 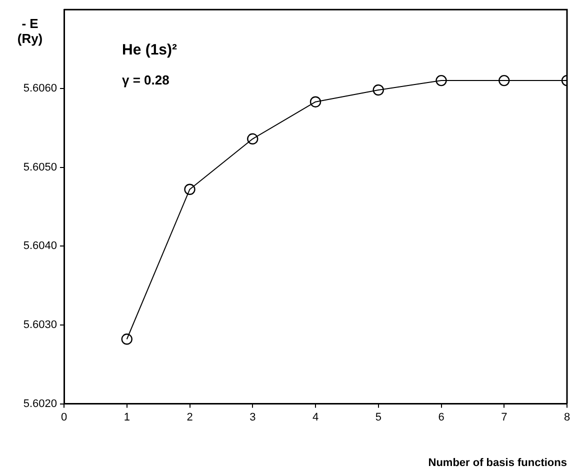 I want to click on y-tick-label: 5.6050, so click(x=40, y=167).